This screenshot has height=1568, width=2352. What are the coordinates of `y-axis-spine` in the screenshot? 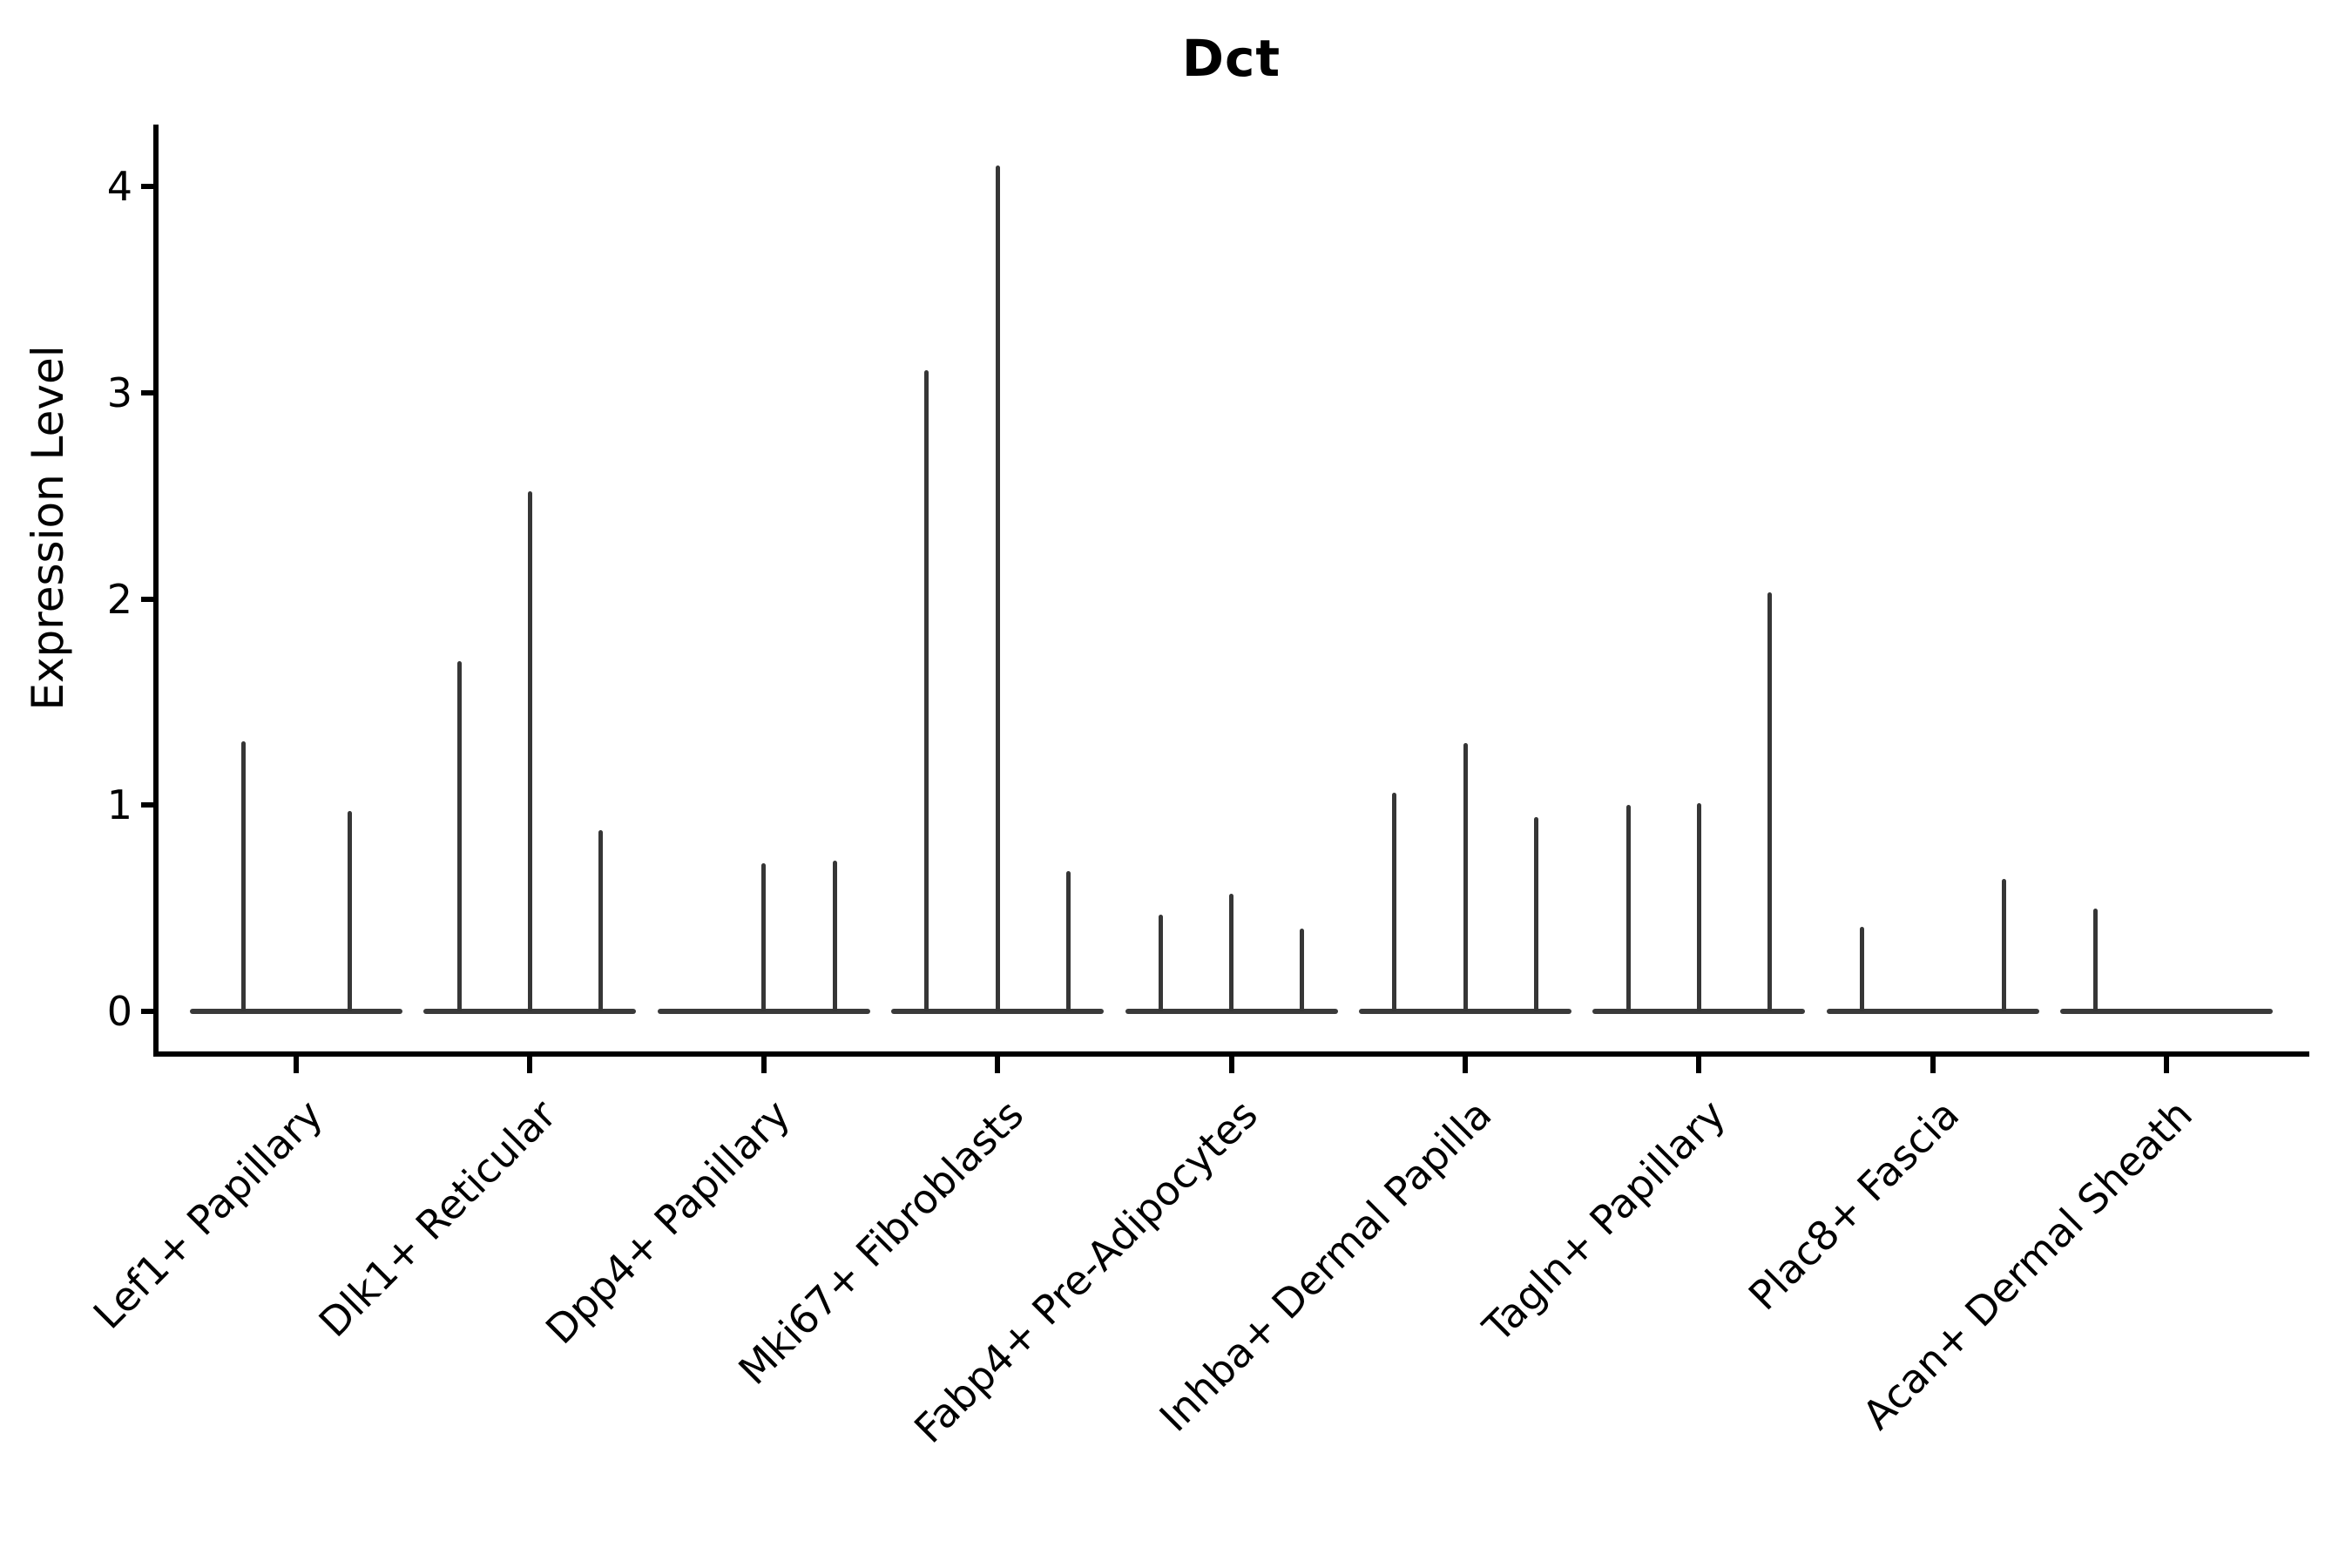 It's located at (156, 591).